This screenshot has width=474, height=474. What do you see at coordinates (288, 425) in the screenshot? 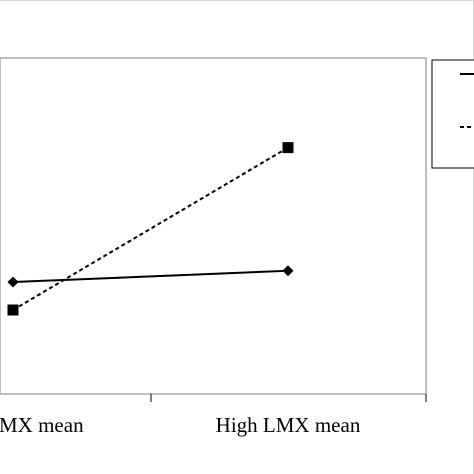
I see `x-tick-label-high: High LMX mean` at bounding box center [288, 425].